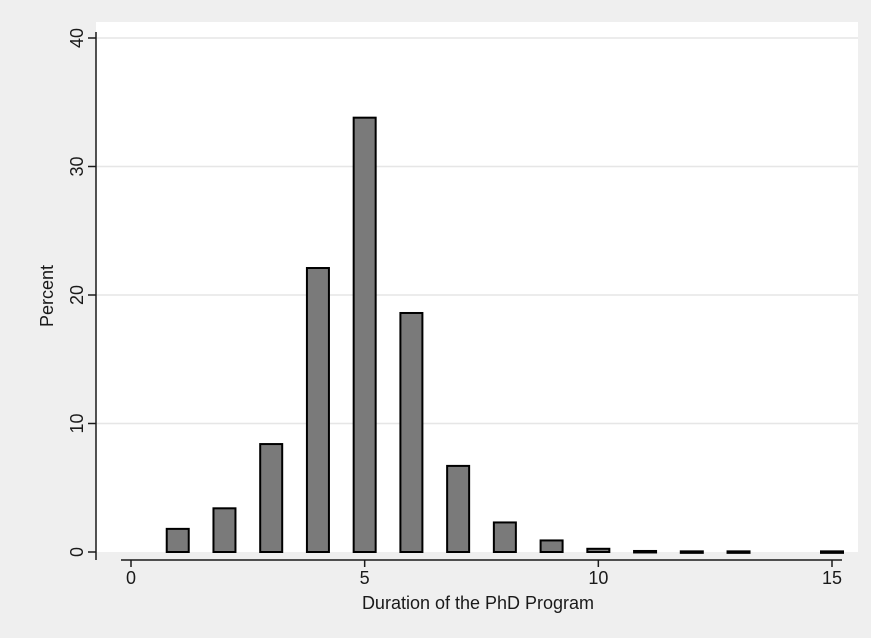 The width and height of the screenshot is (871, 638). What do you see at coordinates (77, 423) in the screenshot?
I see `y-tick-label: 10` at bounding box center [77, 423].